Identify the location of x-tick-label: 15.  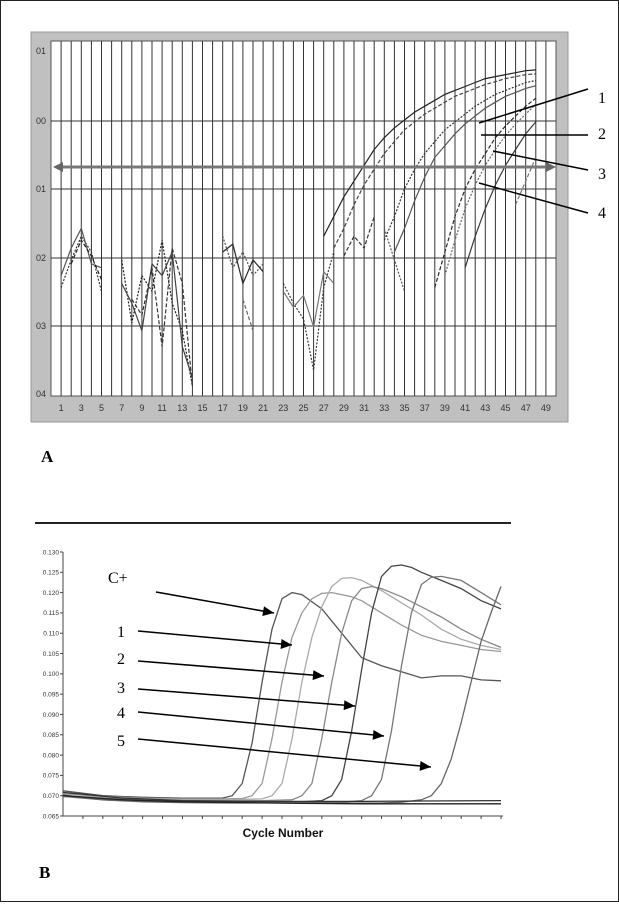
(202, 408).